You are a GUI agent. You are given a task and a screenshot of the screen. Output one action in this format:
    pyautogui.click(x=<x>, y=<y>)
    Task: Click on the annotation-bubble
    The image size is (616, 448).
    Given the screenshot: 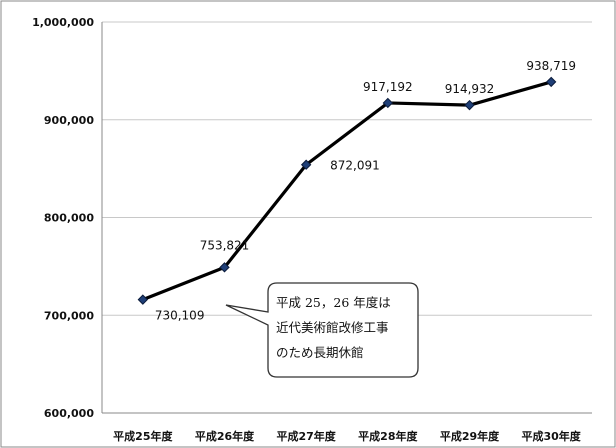 What is the action you would take?
    pyautogui.click(x=322, y=330)
    